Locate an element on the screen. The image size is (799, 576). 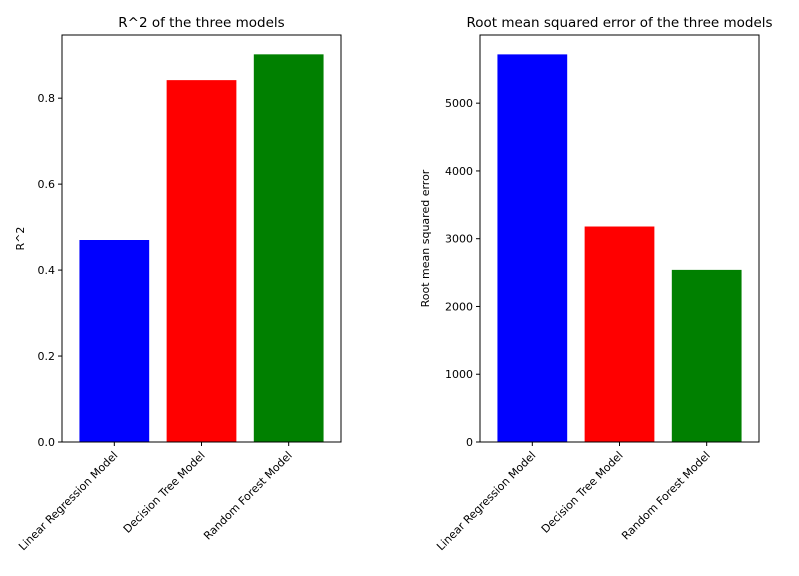
y-tick-label: 0.6 is located at coordinates (47, 184).